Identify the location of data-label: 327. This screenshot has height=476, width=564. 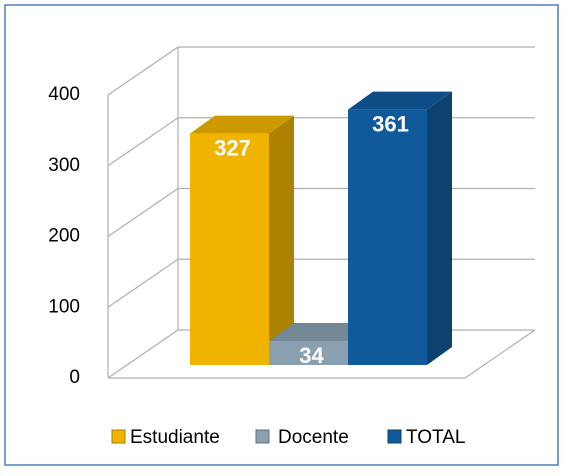
(232, 147).